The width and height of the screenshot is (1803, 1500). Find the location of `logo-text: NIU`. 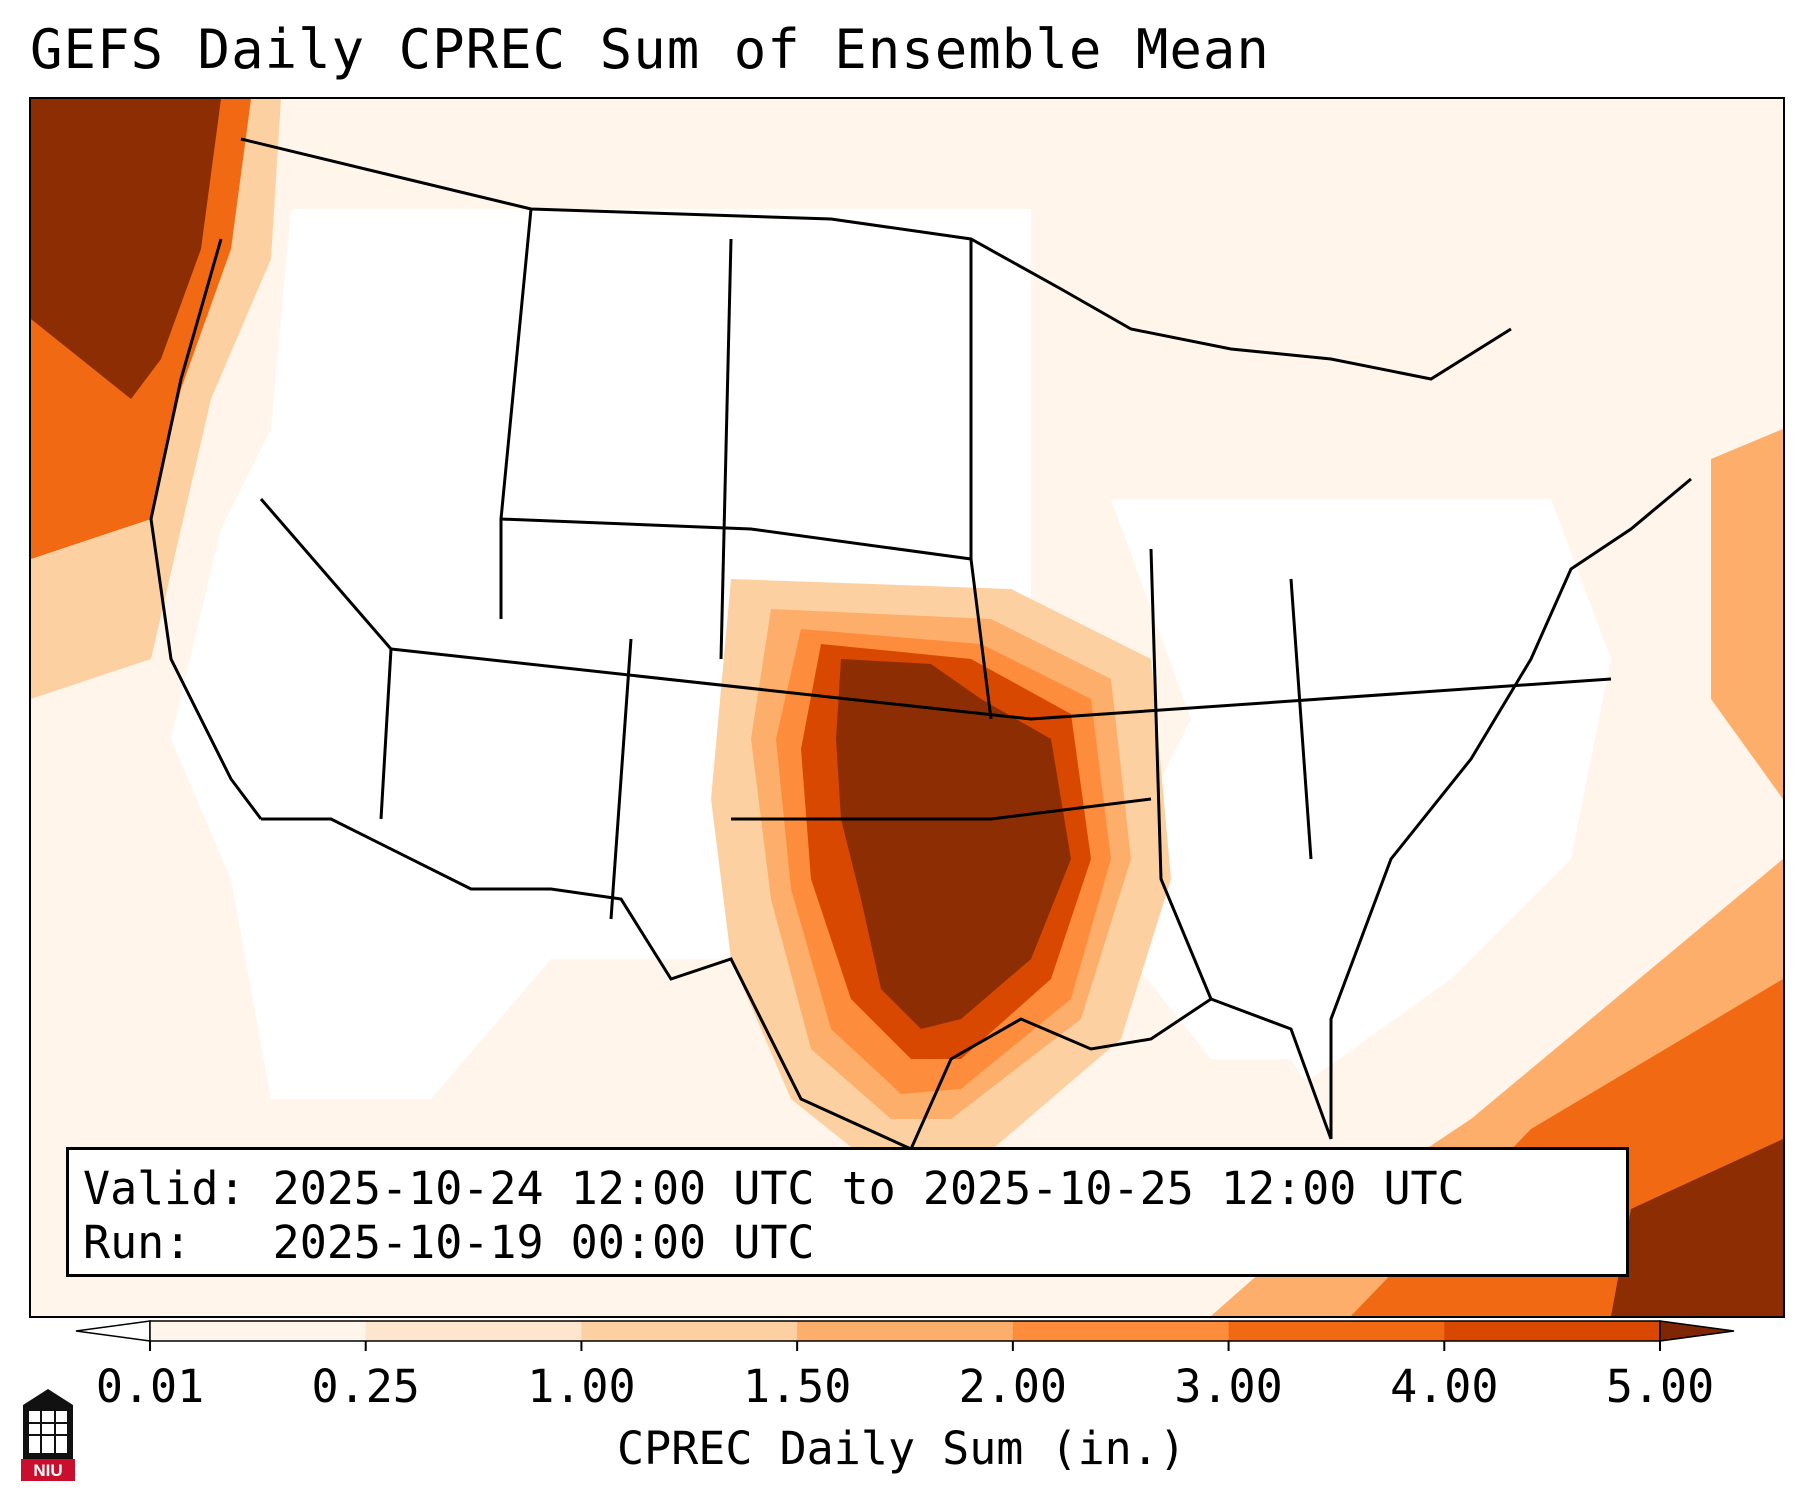

logo-text: NIU is located at coordinates (47, 1470).